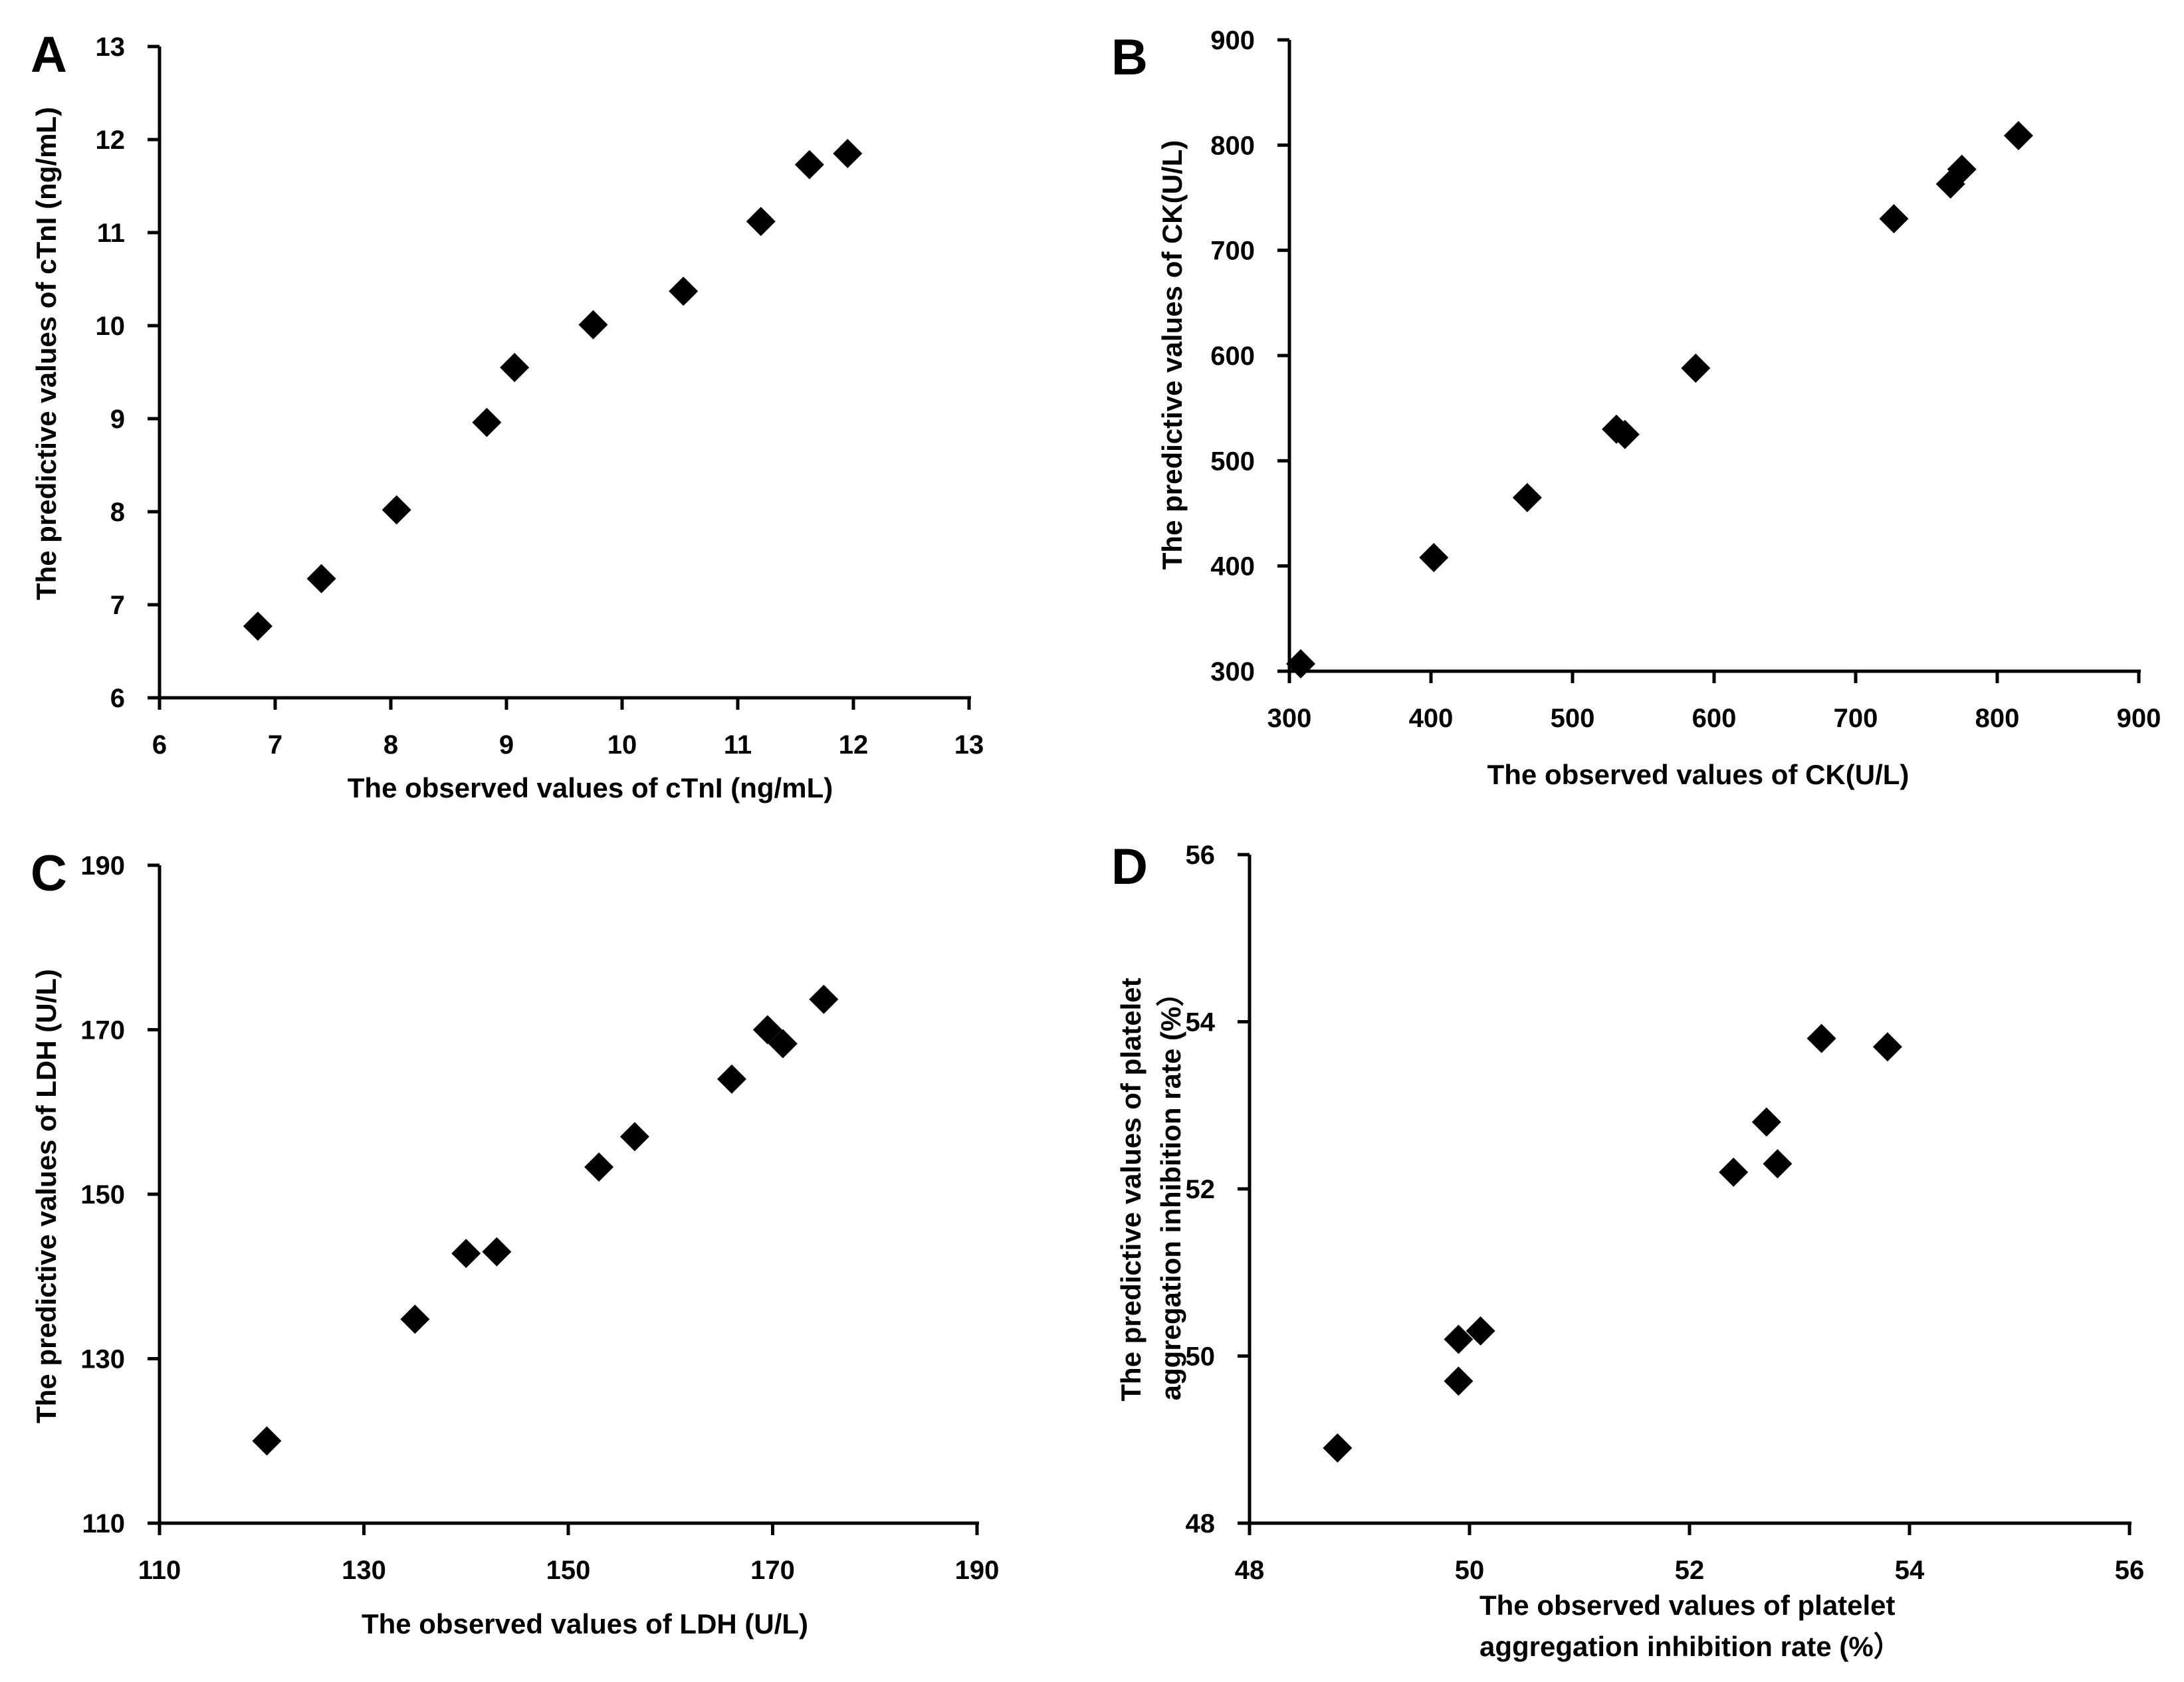 Image resolution: width=2184 pixels, height=1682 pixels. I want to click on x-tick-label-a: 9, so click(506, 745).